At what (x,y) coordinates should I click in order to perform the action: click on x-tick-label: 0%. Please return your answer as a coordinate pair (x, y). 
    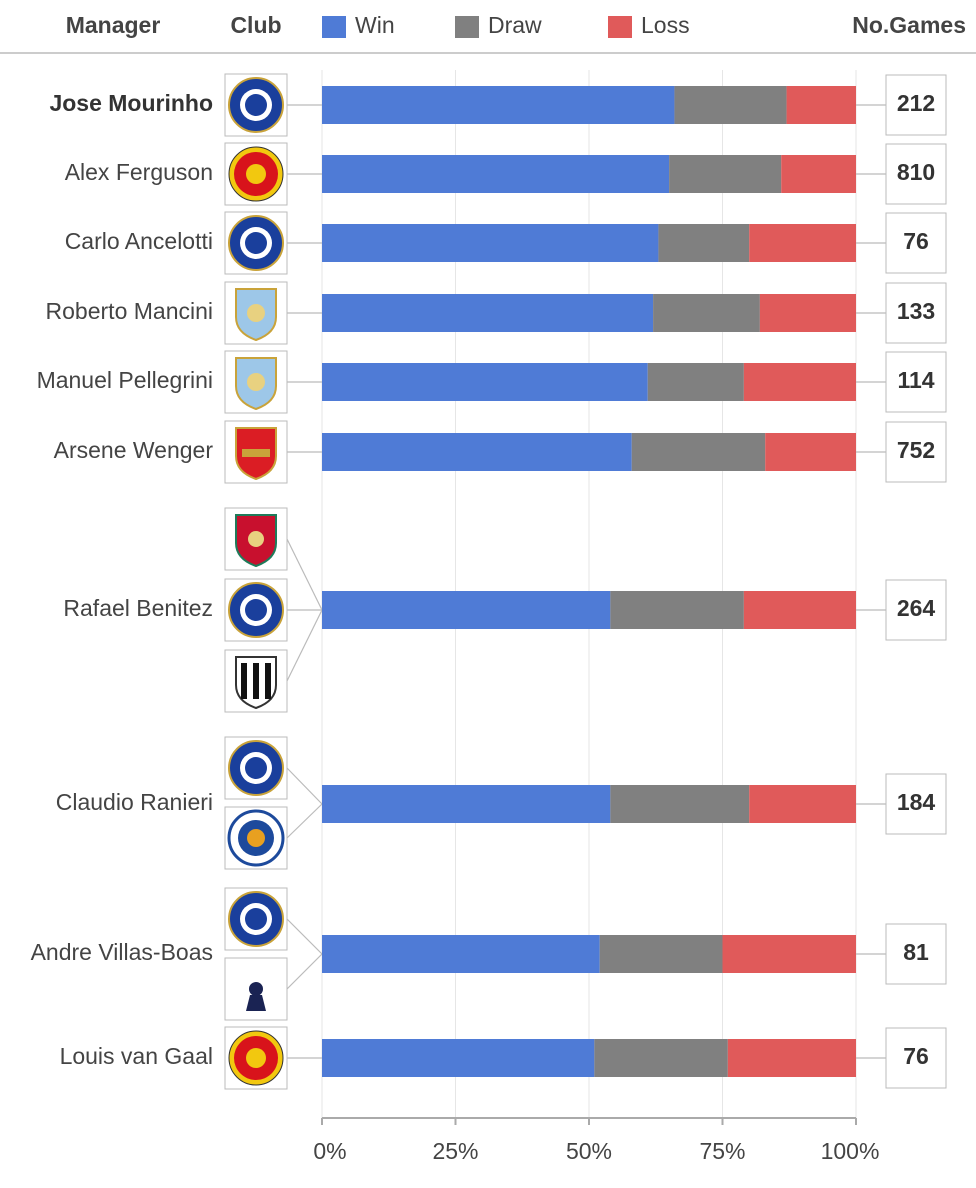
    Looking at the image, I should click on (329, 1151).